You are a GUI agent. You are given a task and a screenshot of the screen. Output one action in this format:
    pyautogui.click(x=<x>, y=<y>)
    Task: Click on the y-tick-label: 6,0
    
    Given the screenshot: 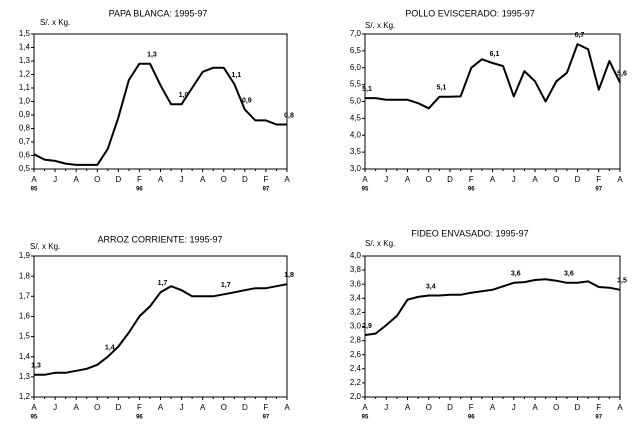 What is the action you would take?
    pyautogui.click(x=356, y=67)
    